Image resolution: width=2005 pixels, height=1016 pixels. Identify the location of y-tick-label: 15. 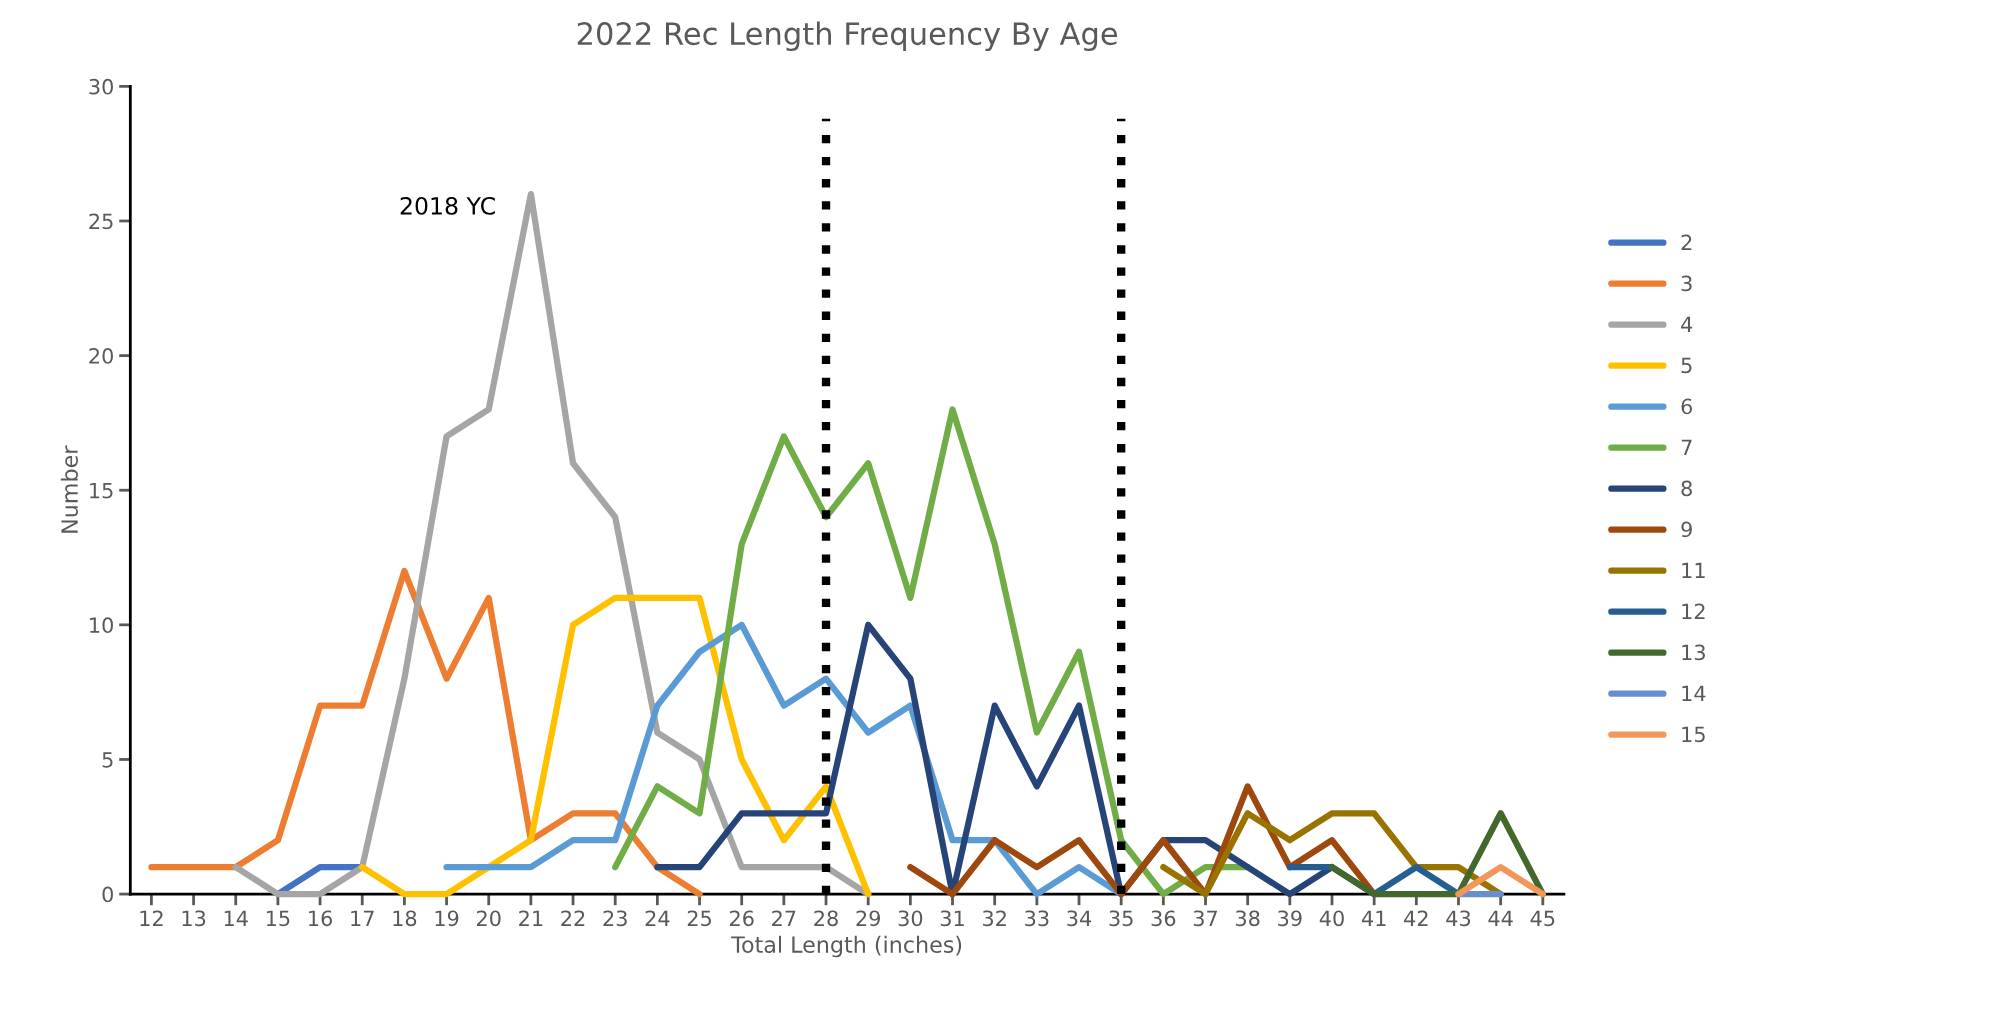
(101, 490).